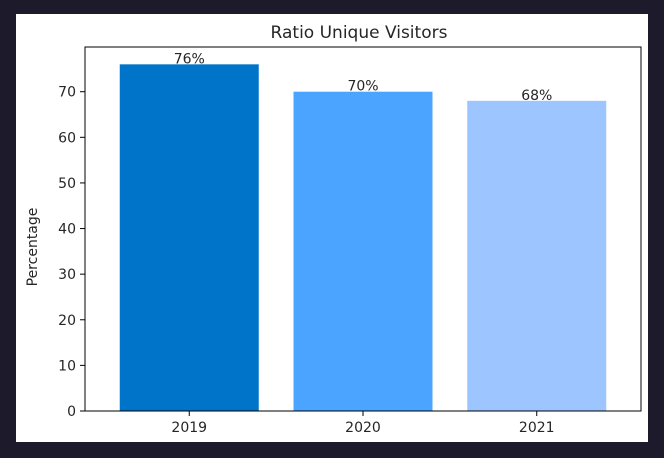 Image resolution: width=664 pixels, height=458 pixels. Describe the element at coordinates (33, 247) in the screenshot. I see `y-axis-label: Percentage` at that location.